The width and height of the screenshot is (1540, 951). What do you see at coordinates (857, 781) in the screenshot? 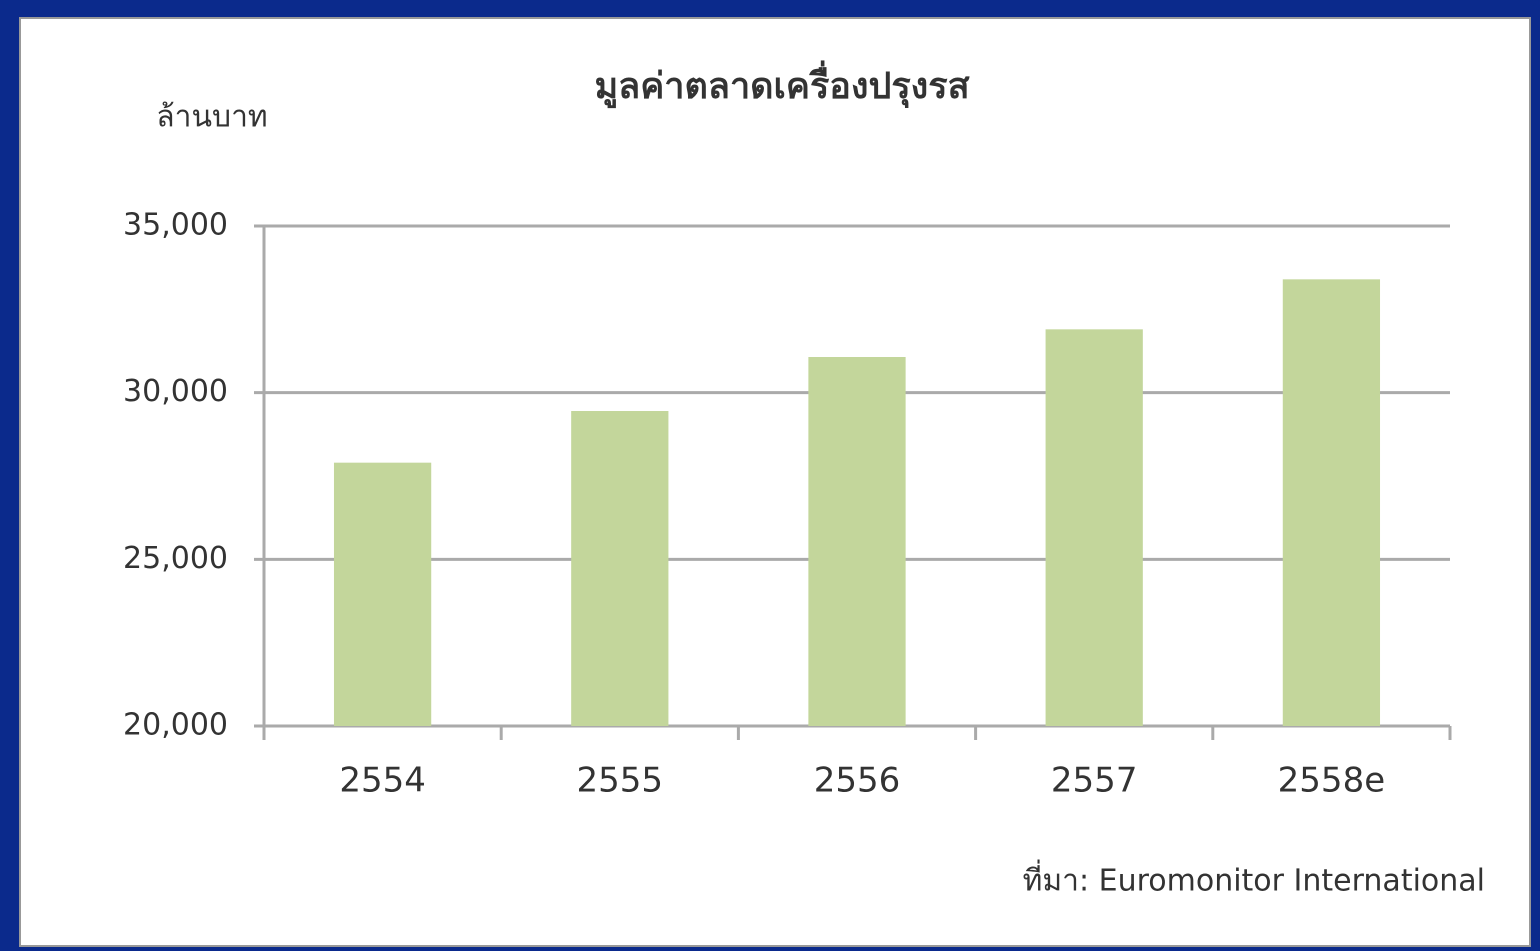
I see `x-tick-label: 2556` at bounding box center [857, 781].